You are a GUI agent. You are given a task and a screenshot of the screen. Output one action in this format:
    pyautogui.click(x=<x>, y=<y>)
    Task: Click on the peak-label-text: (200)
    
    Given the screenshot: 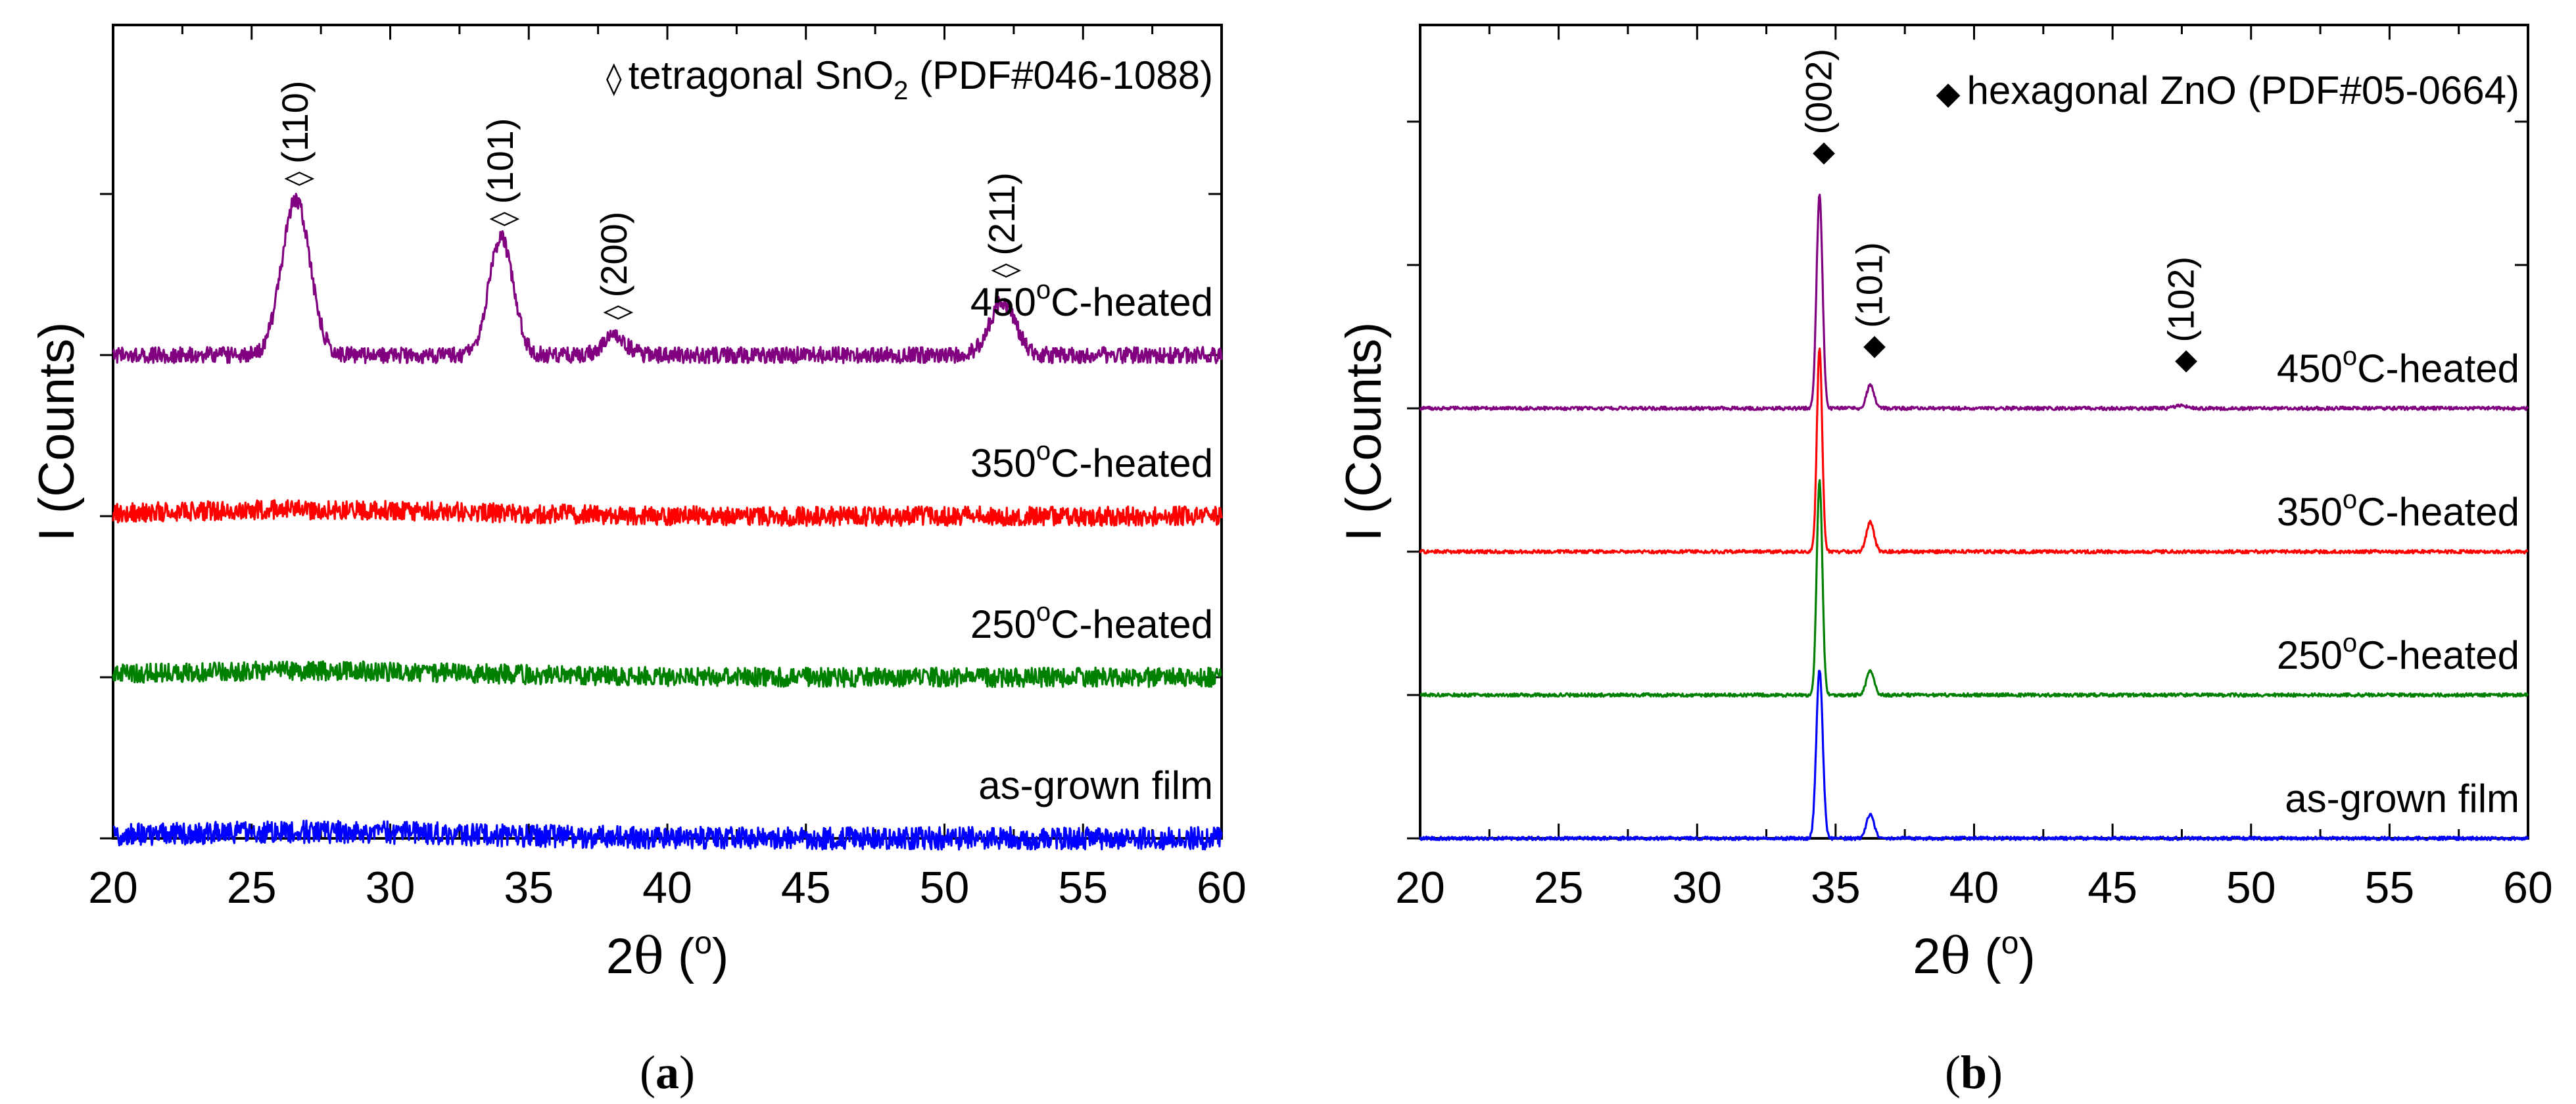 What is the action you would take?
    pyautogui.click(x=614, y=255)
    